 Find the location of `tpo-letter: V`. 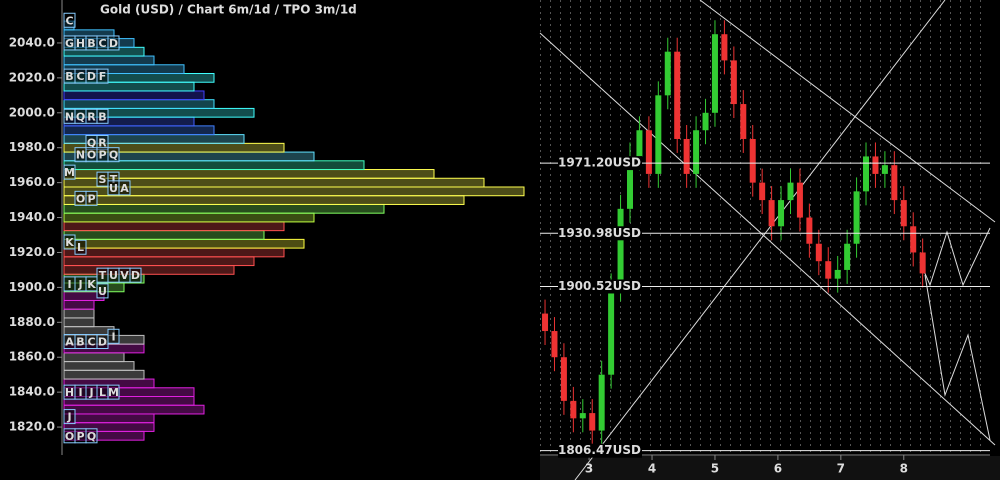

tpo-letter: V is located at coordinates (124, 275).